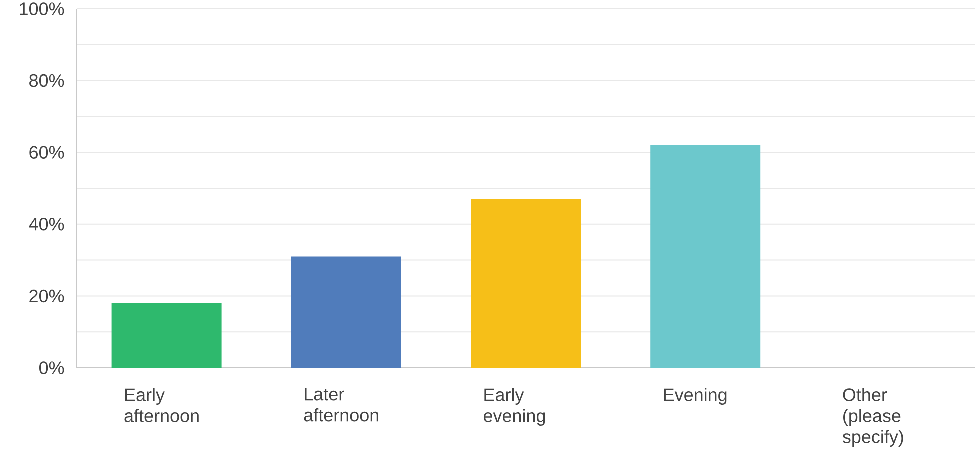  What do you see at coordinates (42, 9) in the screenshot?
I see `y-tick-label: 100%` at bounding box center [42, 9].